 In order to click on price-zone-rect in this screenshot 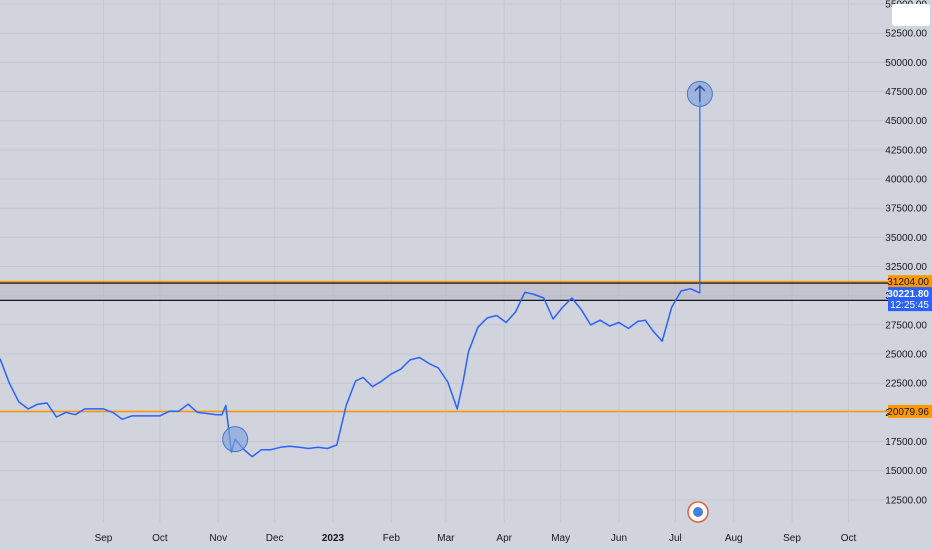, I will do `click(444, 291)`.